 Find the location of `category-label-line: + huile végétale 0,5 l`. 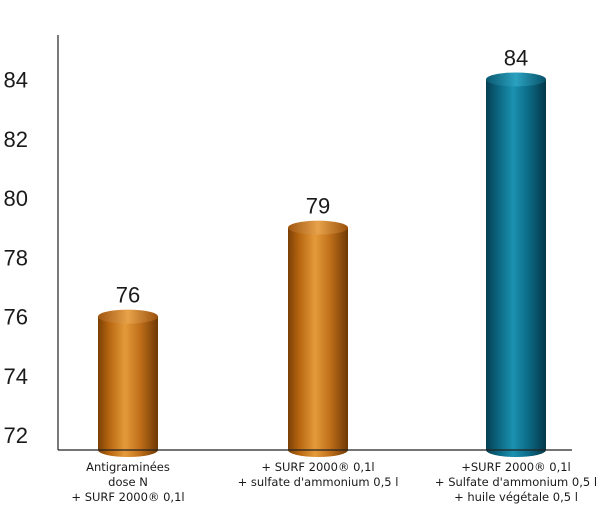

category-label-line: + huile végétale 0,5 l is located at coordinates (516, 497).